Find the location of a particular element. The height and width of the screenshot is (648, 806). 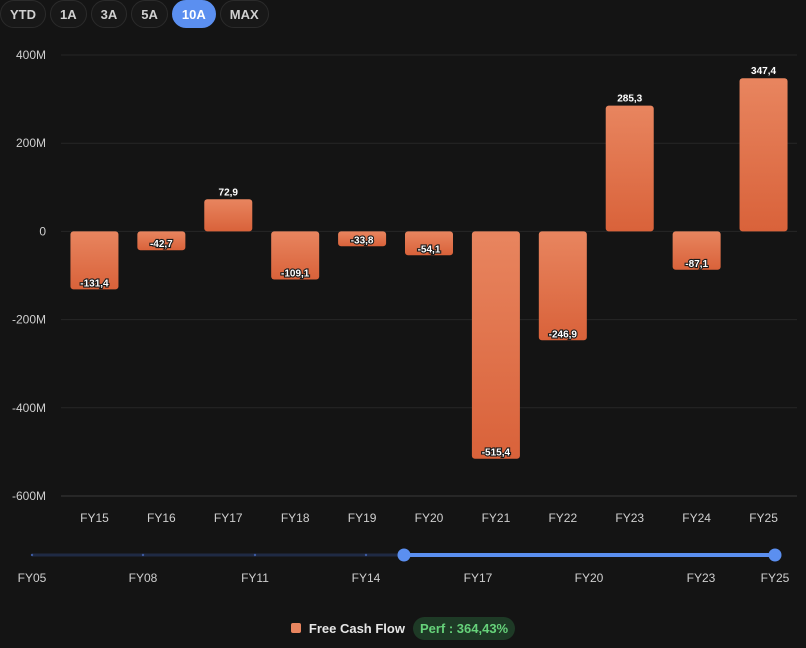

range-button-3a: 3A is located at coordinates (109, 14).